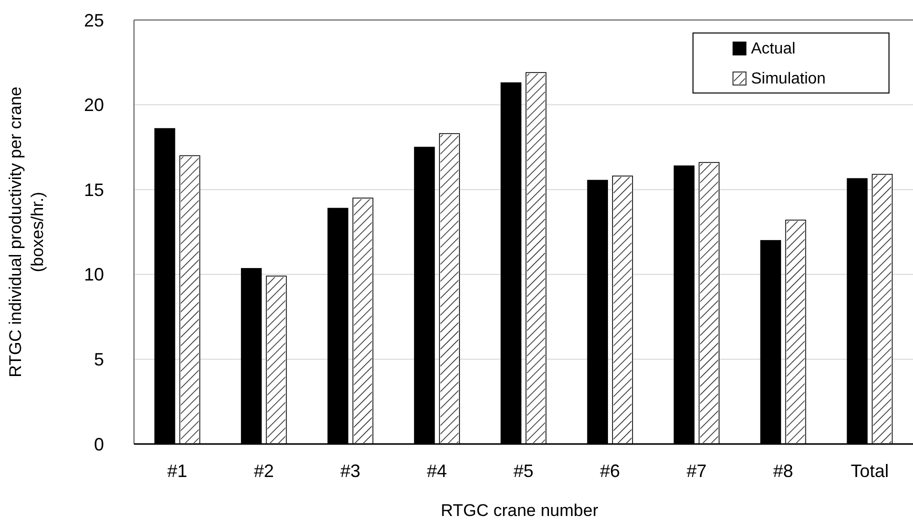 The width and height of the screenshot is (913, 528). Describe the element at coordinates (94, 105) in the screenshot. I see `y-tick-label: 20` at that location.